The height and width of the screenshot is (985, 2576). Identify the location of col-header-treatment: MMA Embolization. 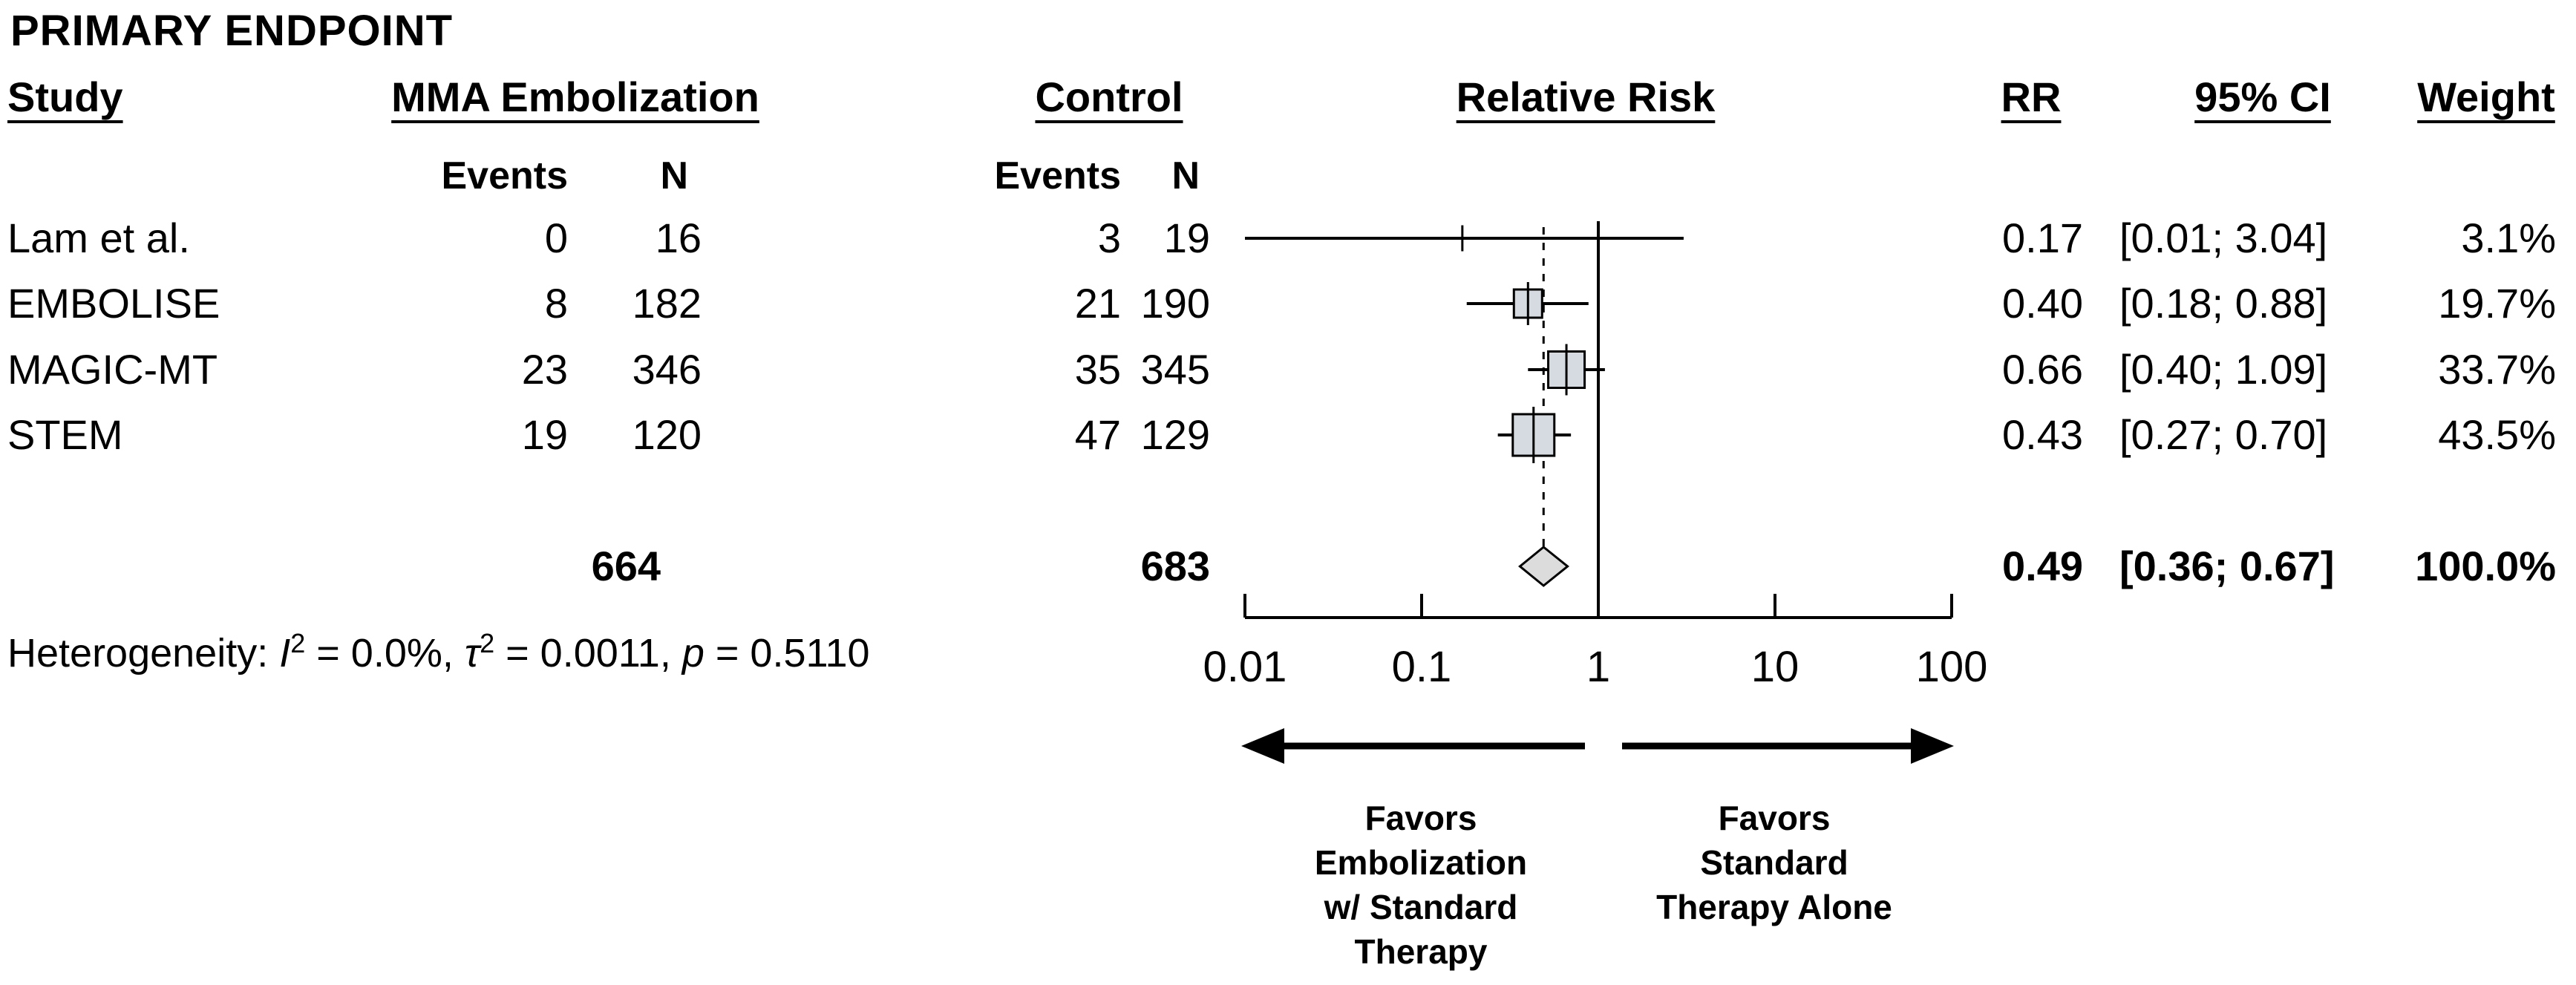
(575, 96).